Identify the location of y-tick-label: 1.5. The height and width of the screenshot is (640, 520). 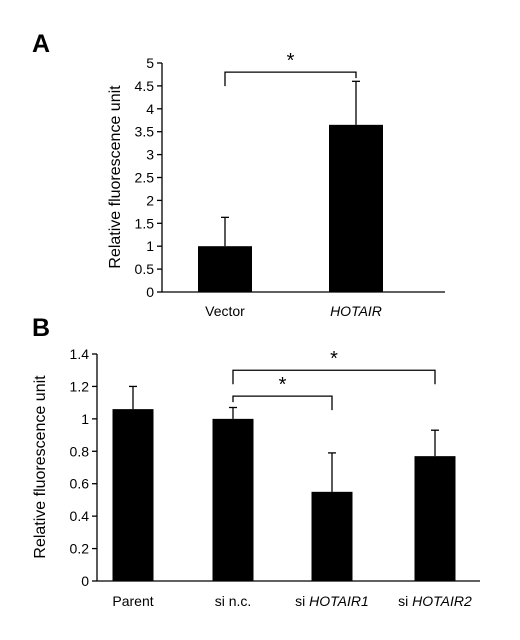
(145, 223).